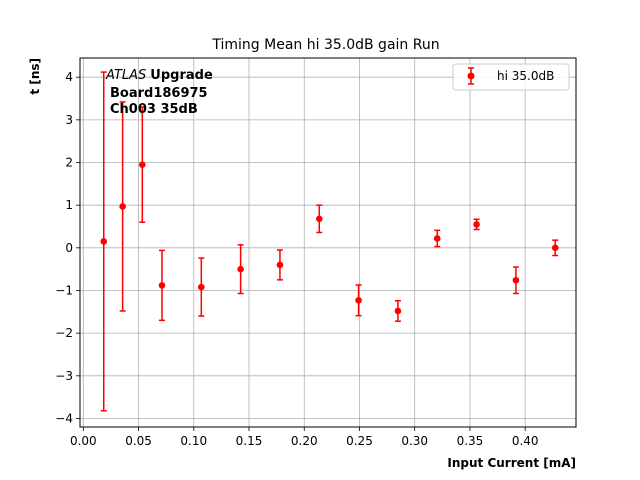 The image size is (640, 480). I want to click on x-axis: 0.00 0.05 0.10 0.15 0.20 0.25 0.30 0.35 0.40, so click(304, 437).